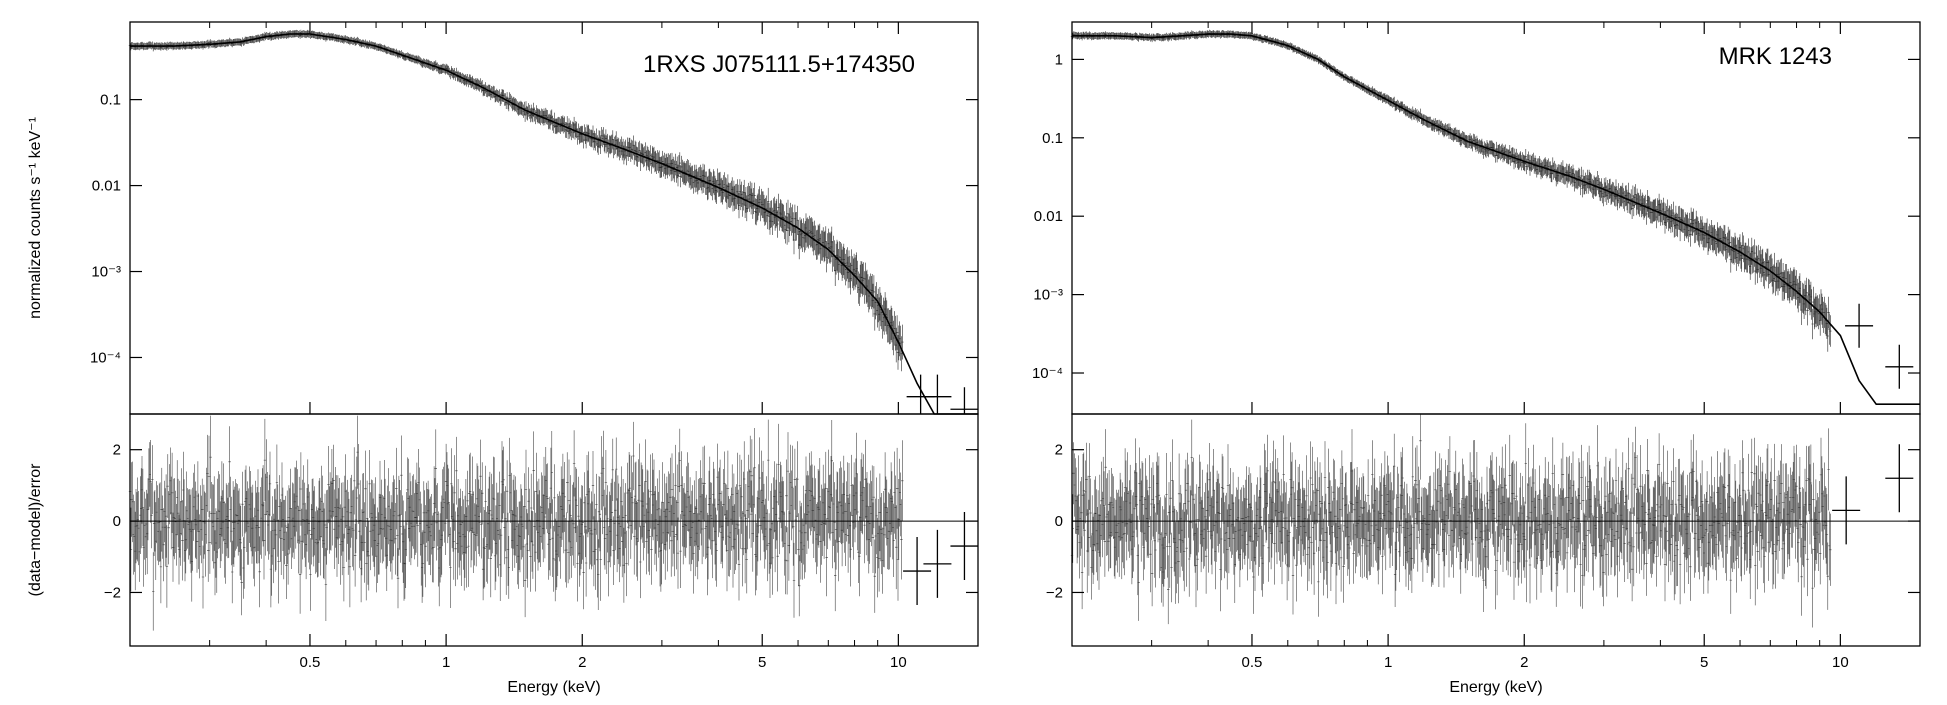  Describe the element at coordinates (1495, 687) in the screenshot. I see `right-xlabel: Energy (keV)` at that location.